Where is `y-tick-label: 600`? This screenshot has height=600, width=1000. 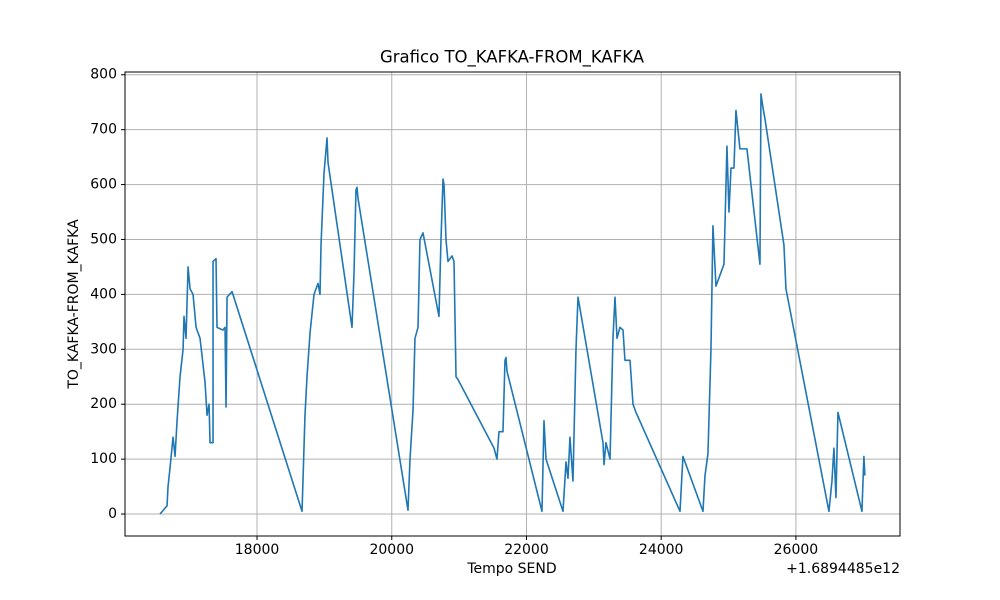 y-tick-label: 600 is located at coordinates (103, 185).